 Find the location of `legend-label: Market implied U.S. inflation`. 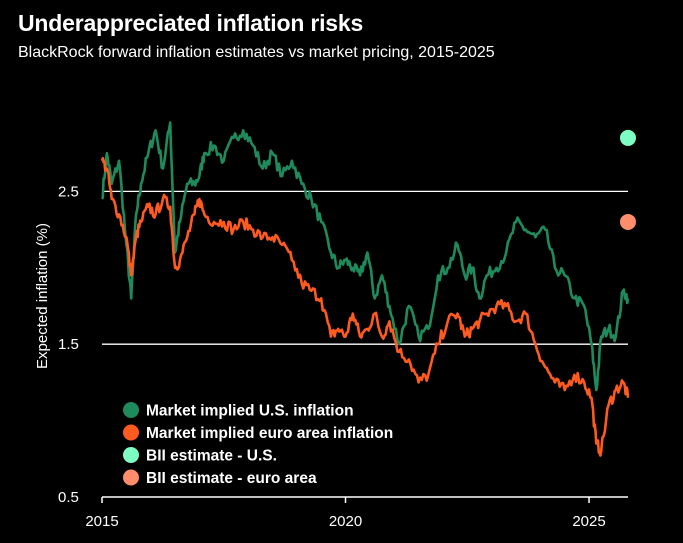

legend-label: Market implied U.S. inflation is located at coordinates (250, 411).